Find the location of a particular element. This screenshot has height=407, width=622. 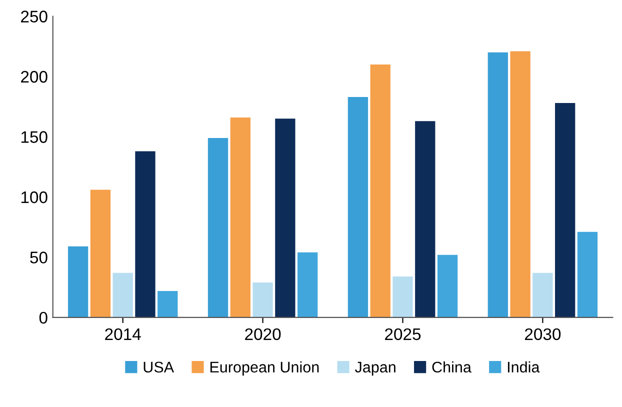

y-tick-label: 50 is located at coordinates (39, 258).